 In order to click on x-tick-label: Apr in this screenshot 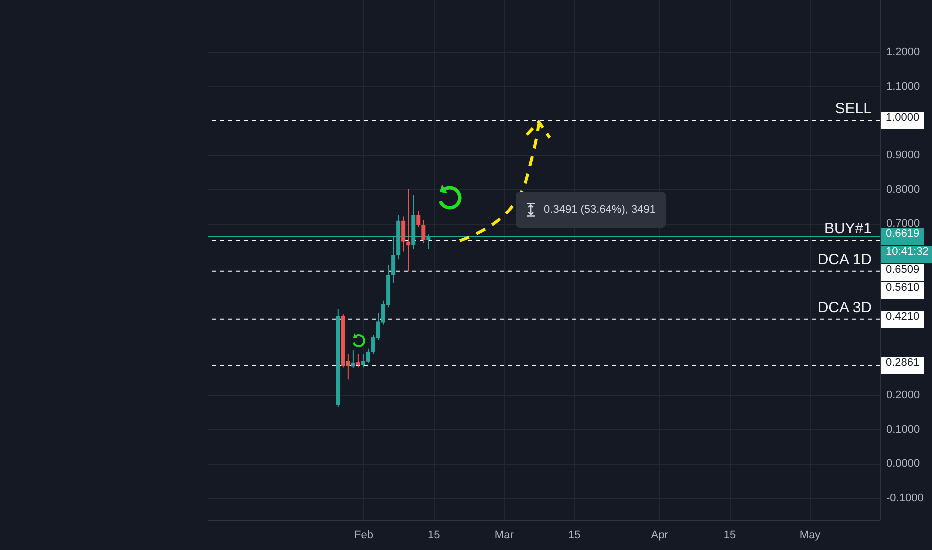, I will do `click(660, 536)`.